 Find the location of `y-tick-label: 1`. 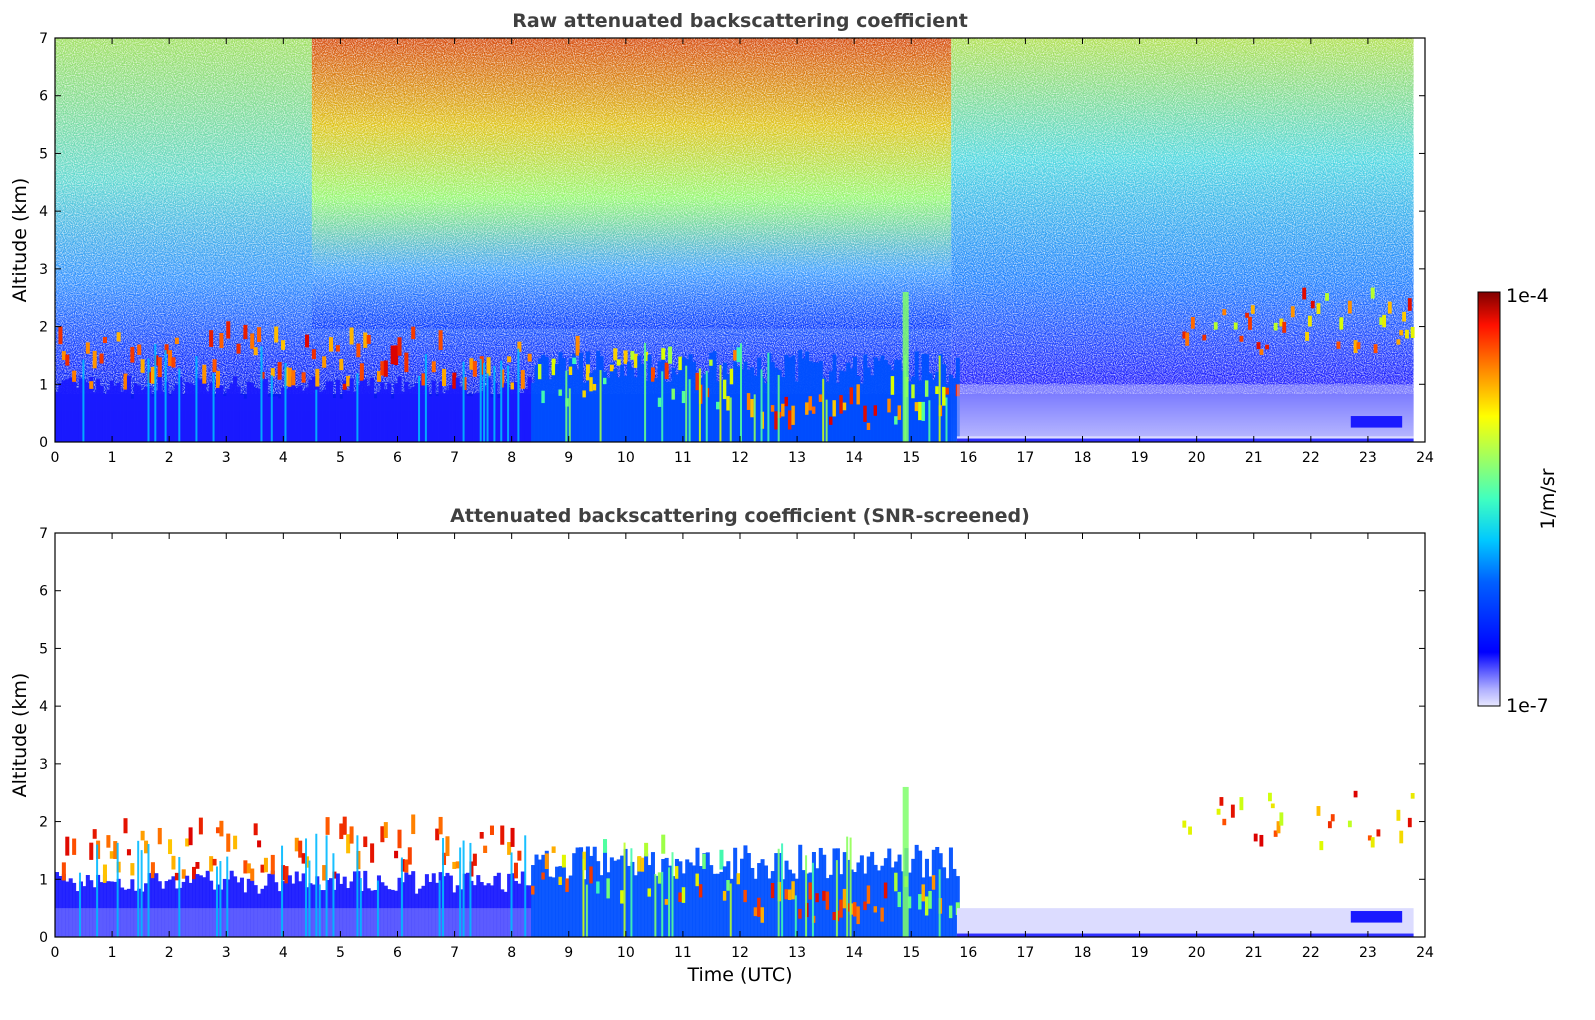

y-tick-label: 1 is located at coordinates (43, 880).